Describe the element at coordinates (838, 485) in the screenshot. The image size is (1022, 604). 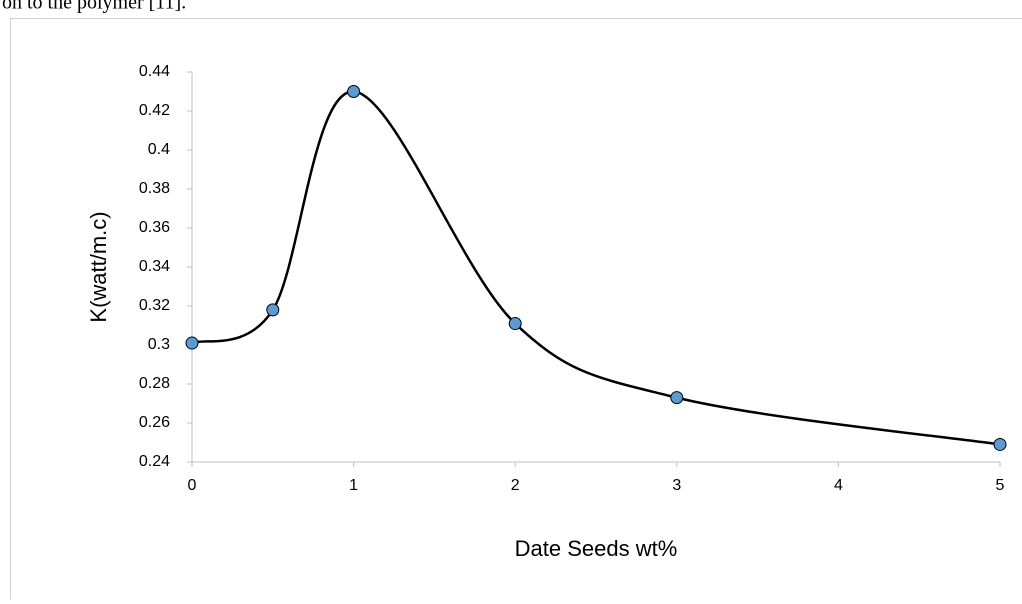
I see `x-tick-label: 4` at that location.